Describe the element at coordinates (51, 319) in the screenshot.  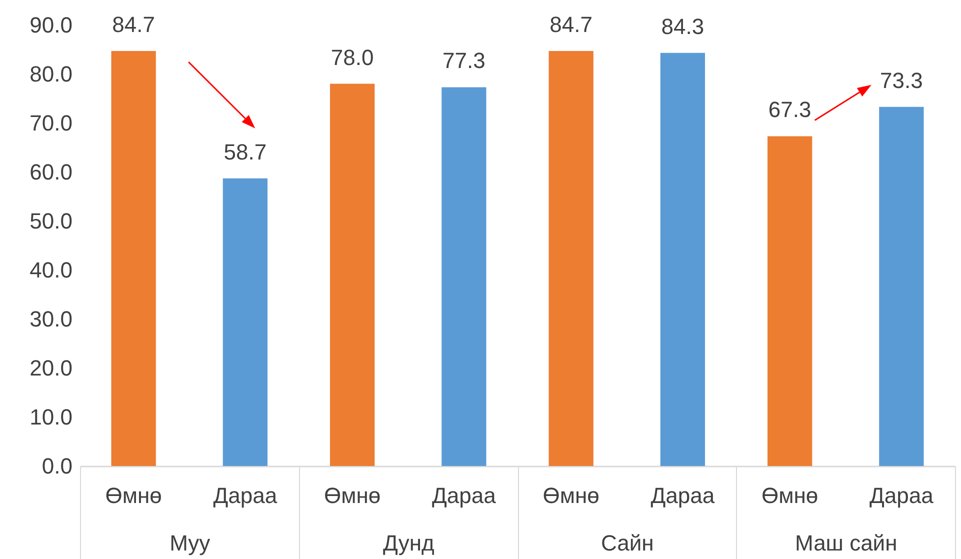
I see `y-tick-label: 30.0` at that location.